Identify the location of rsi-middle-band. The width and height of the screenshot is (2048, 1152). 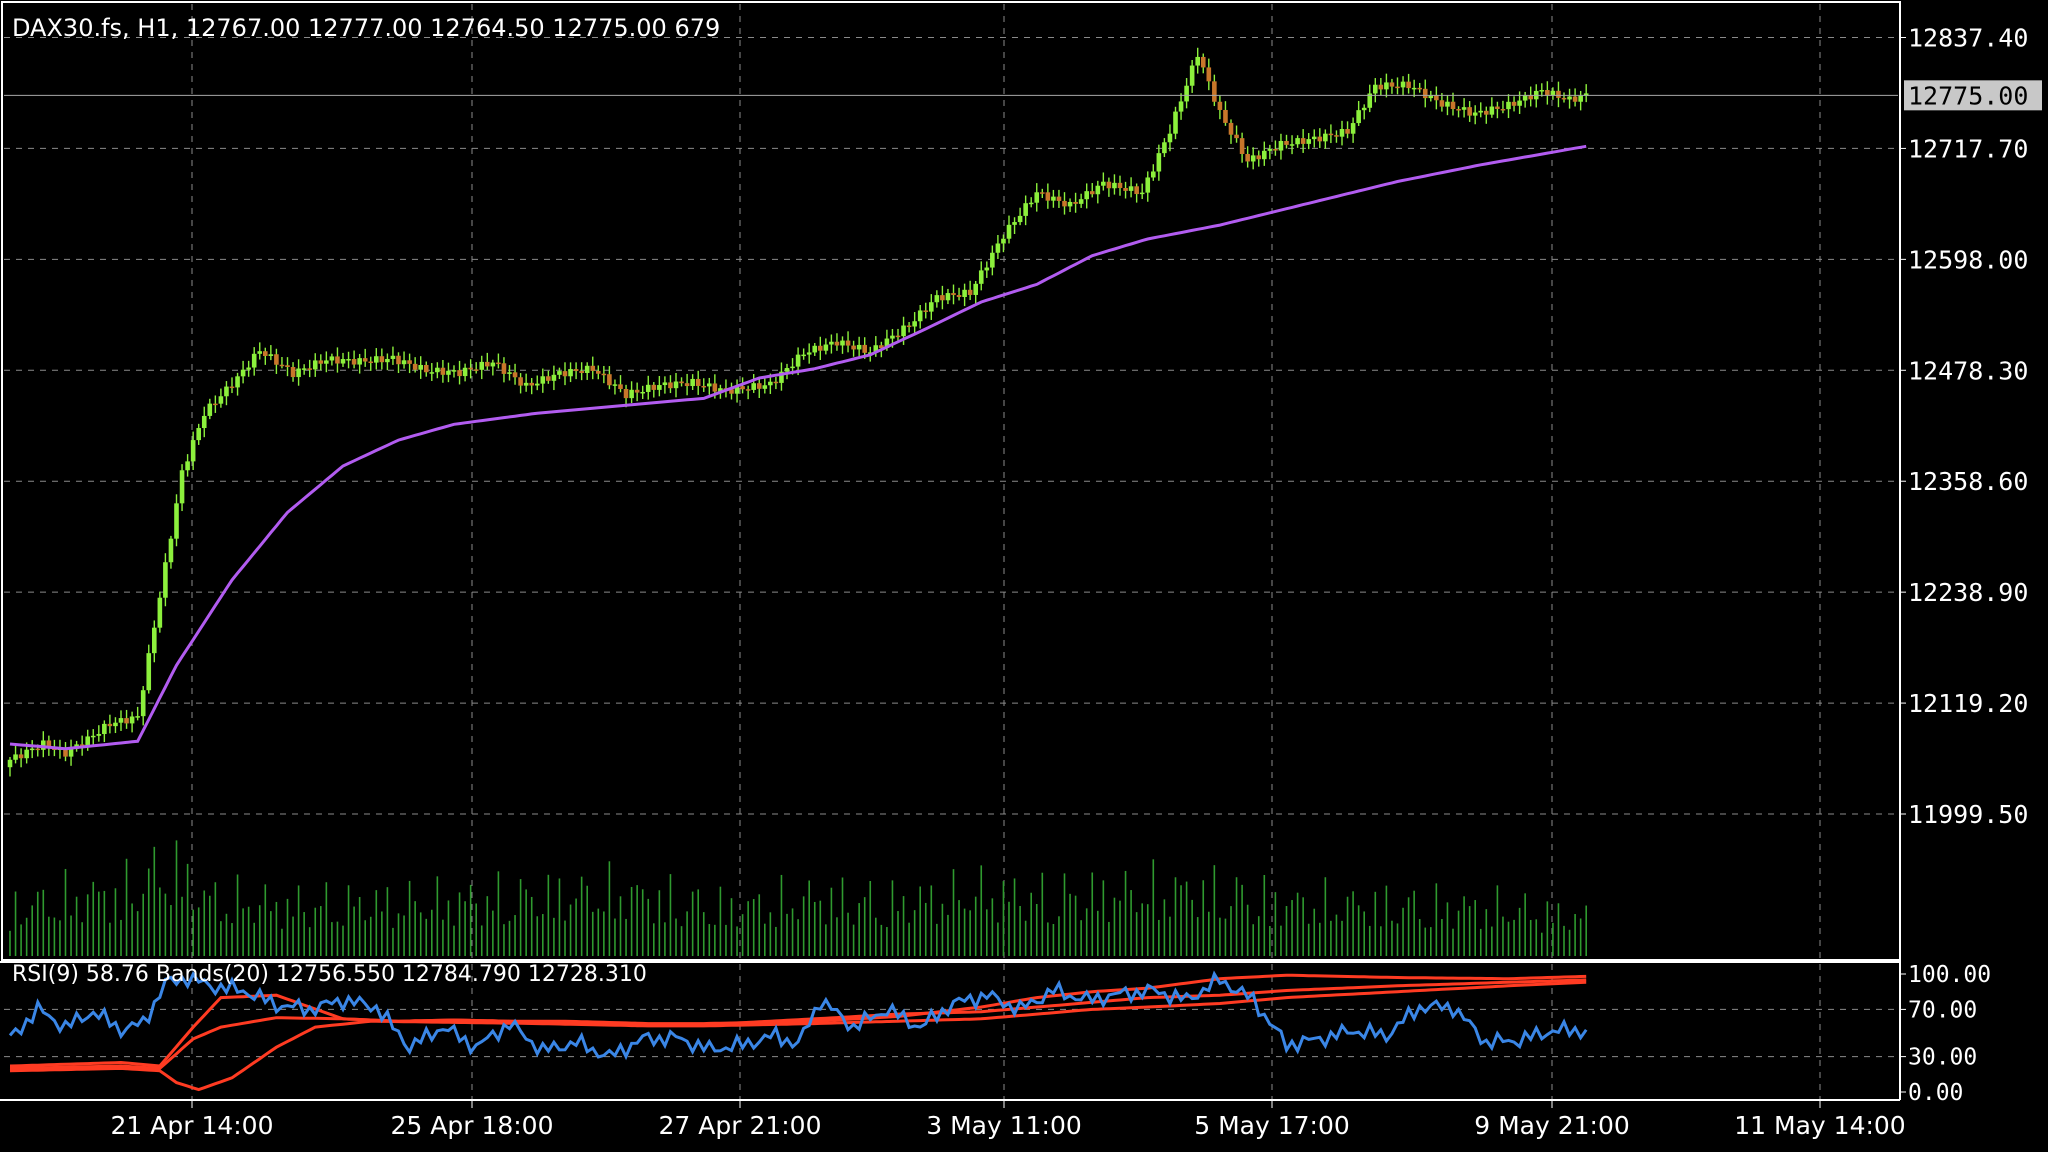
(798, 1024).